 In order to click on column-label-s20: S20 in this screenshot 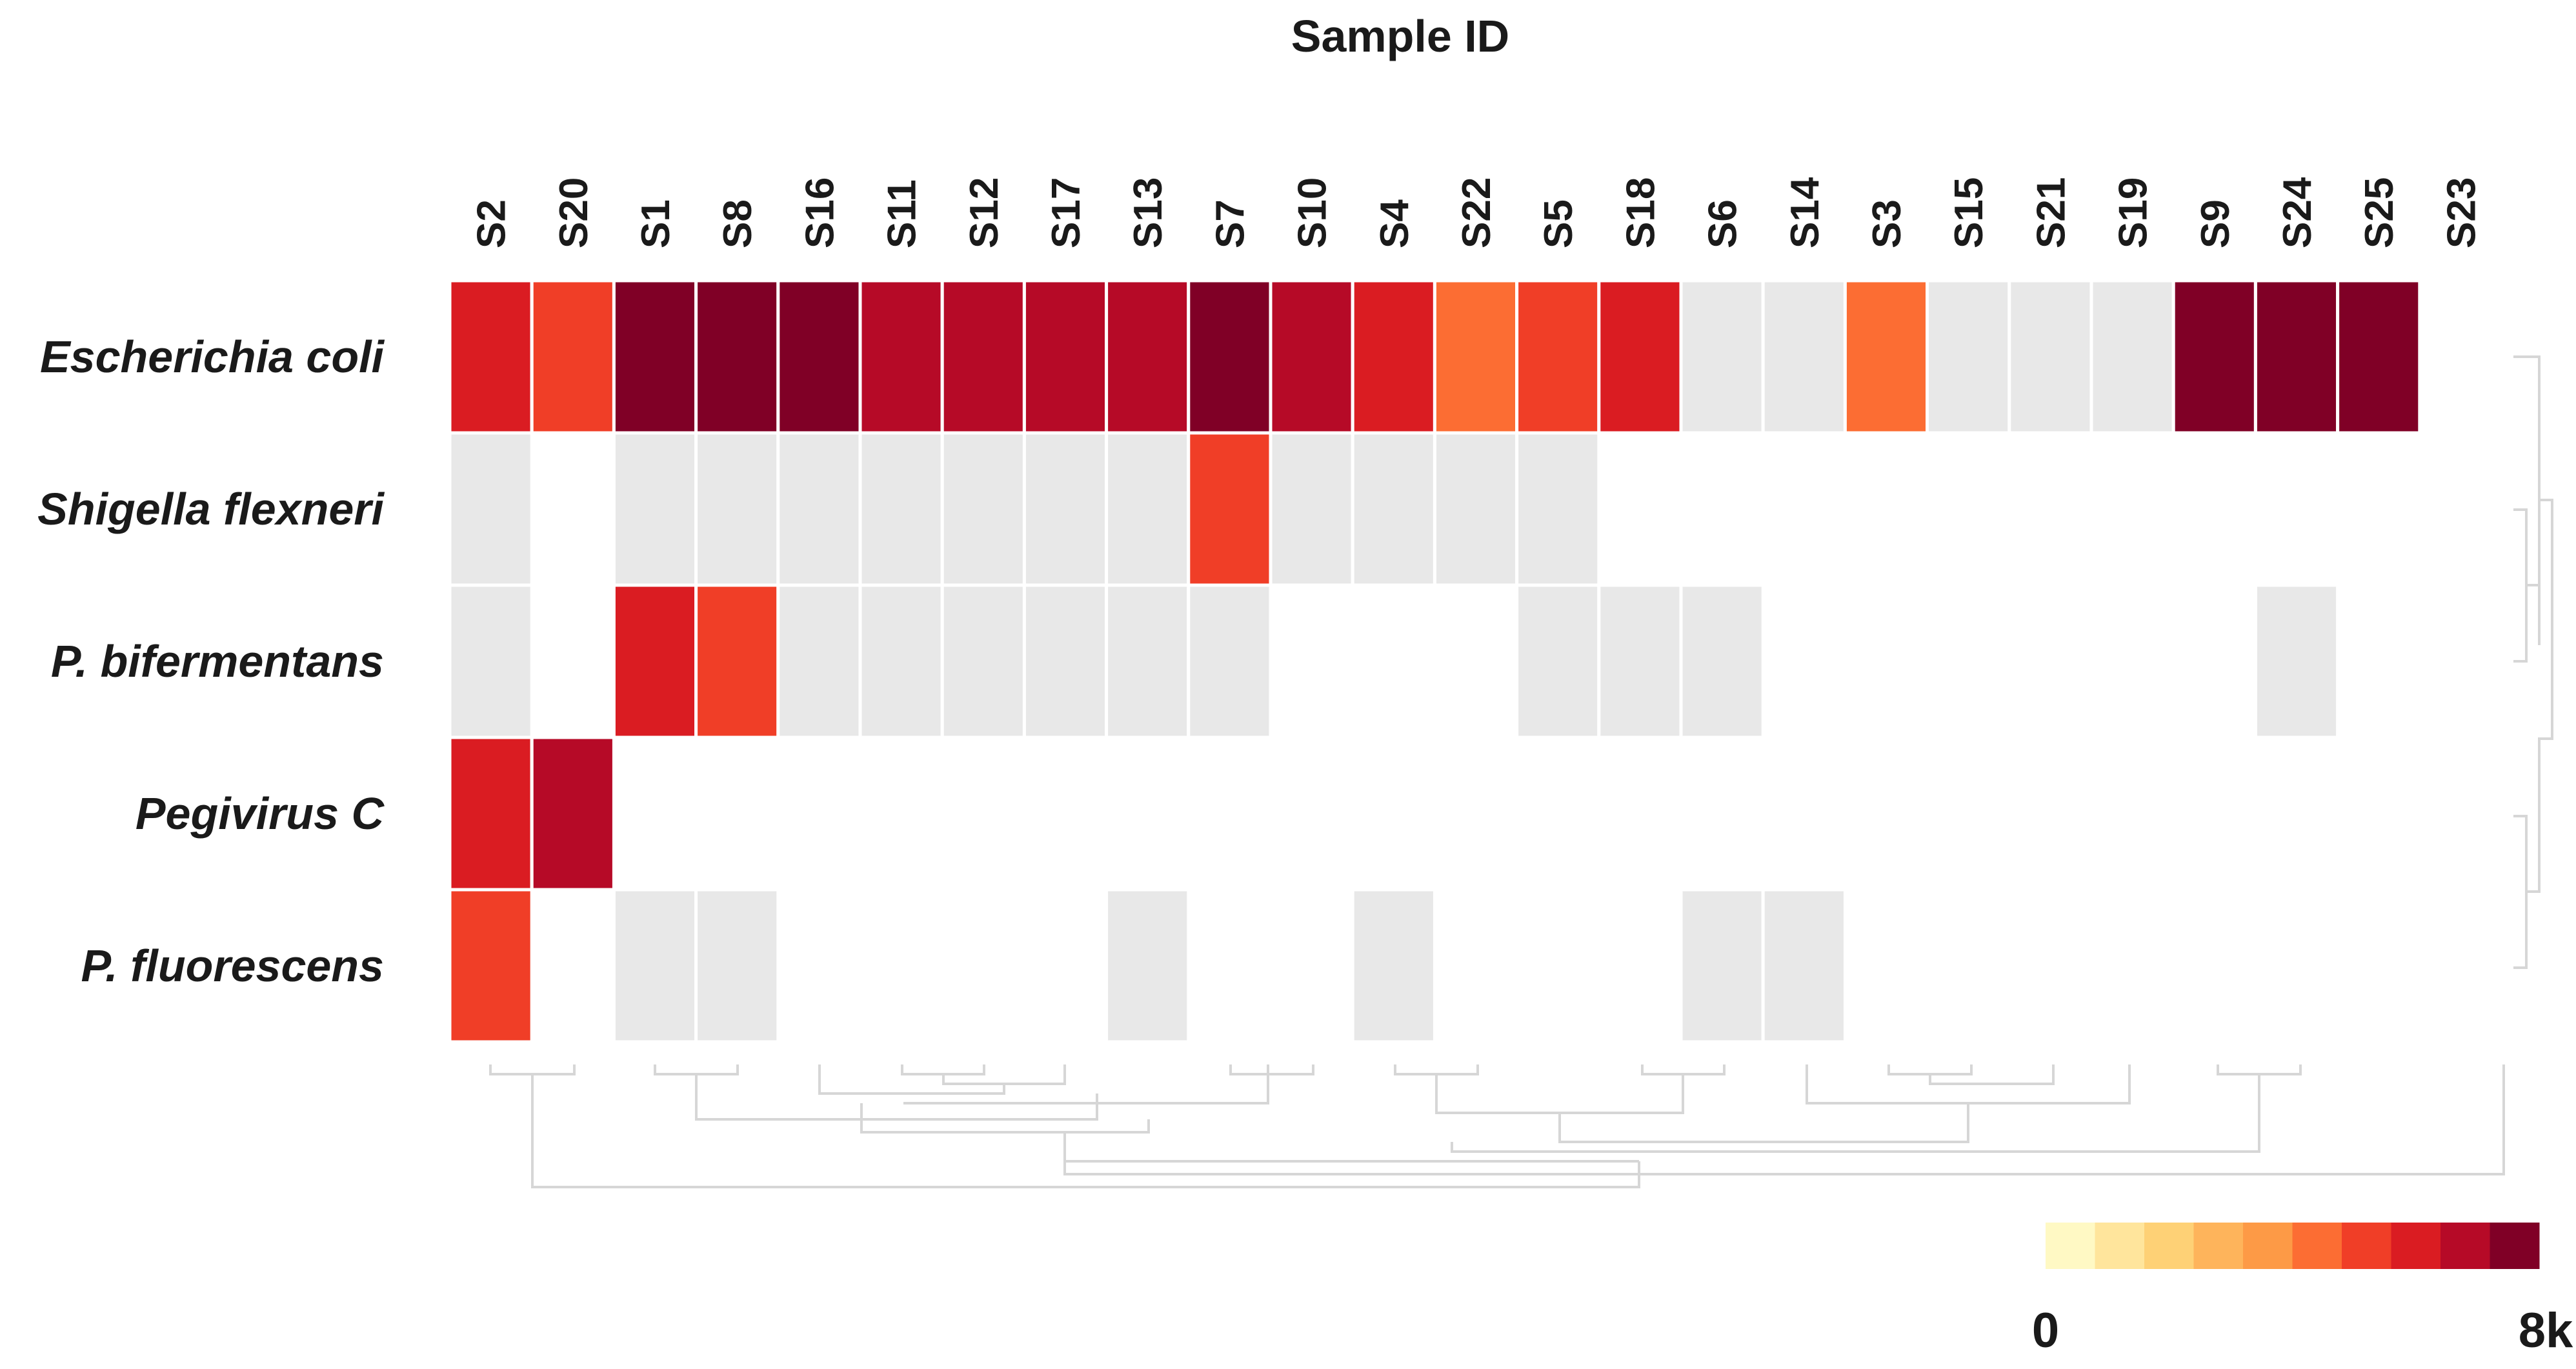, I will do `click(574, 212)`.